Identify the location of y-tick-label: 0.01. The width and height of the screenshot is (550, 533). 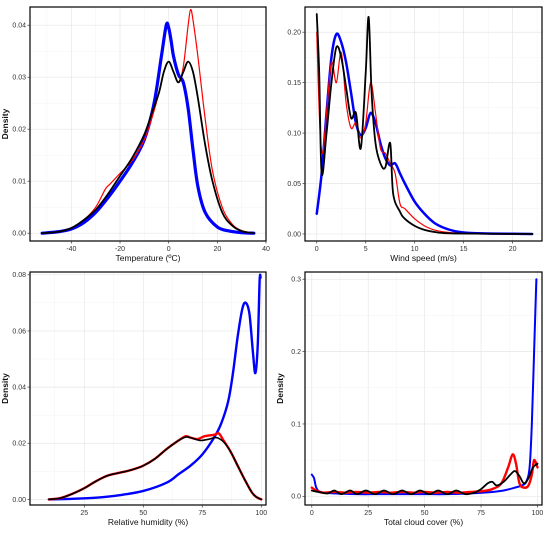
(19, 182).